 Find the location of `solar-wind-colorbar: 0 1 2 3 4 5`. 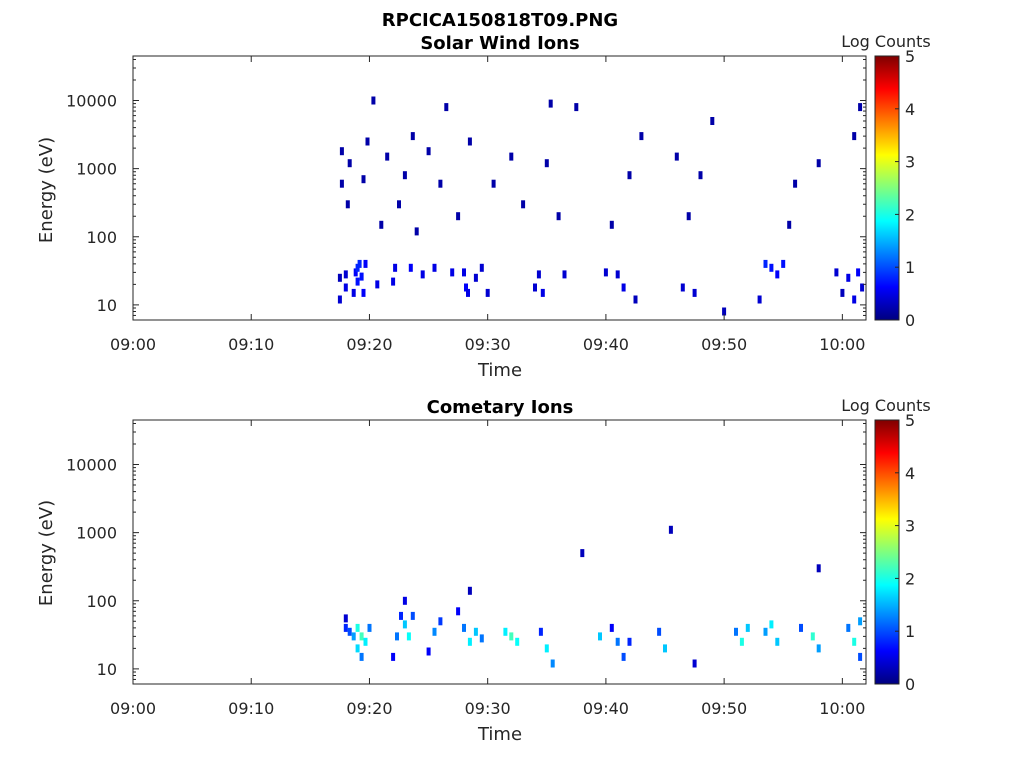

solar-wind-colorbar: 0 1 2 3 4 5 is located at coordinates (894, 188).